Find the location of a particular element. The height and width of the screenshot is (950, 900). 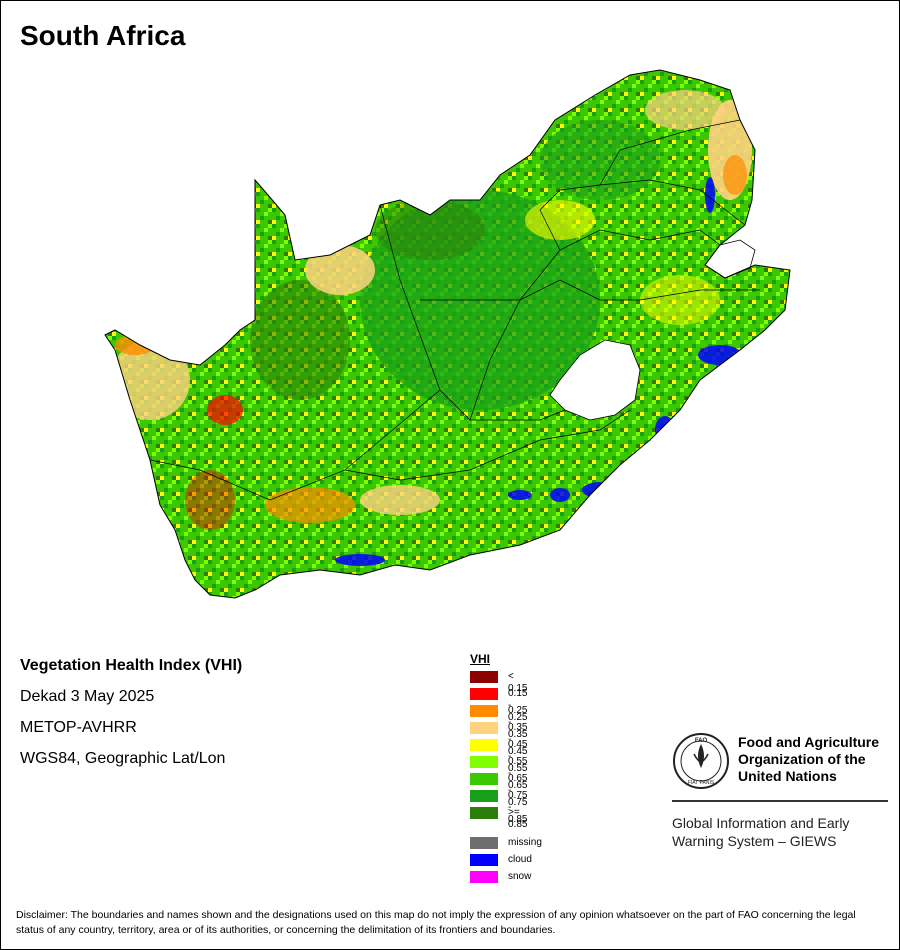

legend-label: >= 0.85 is located at coordinates (518, 818).